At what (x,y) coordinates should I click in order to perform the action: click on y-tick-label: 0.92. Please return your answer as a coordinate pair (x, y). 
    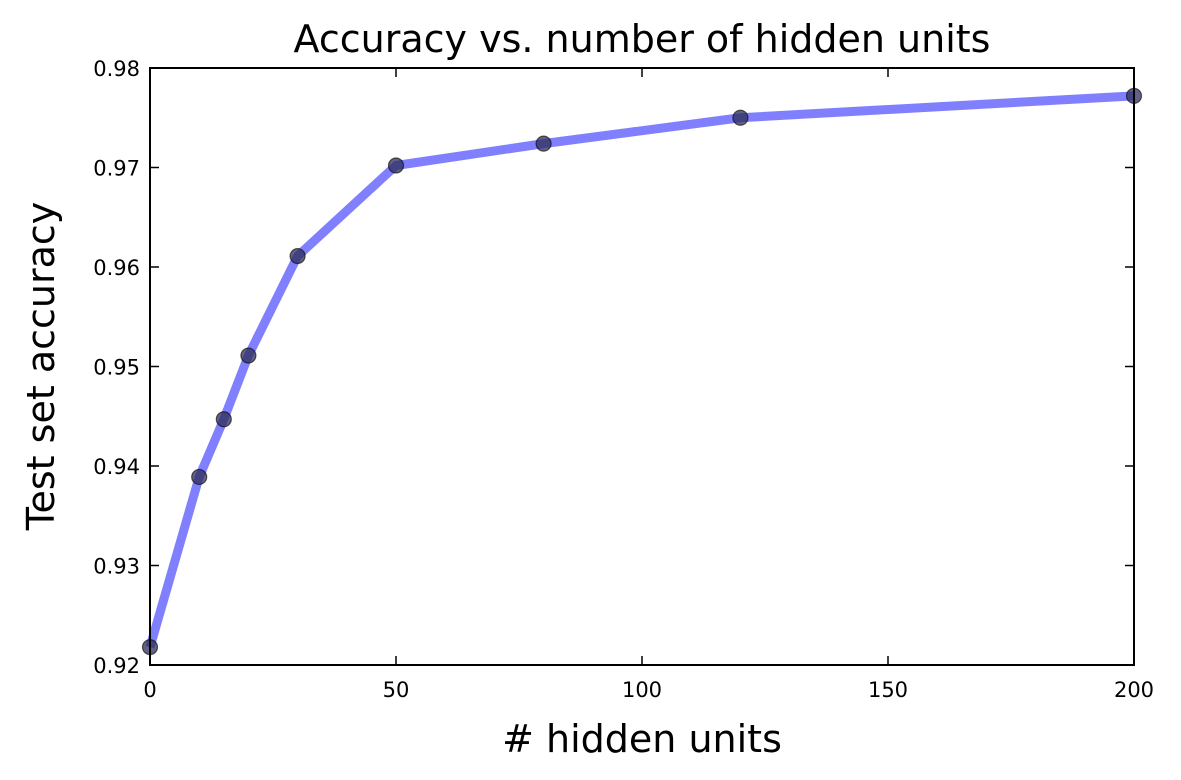
    Looking at the image, I should click on (116, 666).